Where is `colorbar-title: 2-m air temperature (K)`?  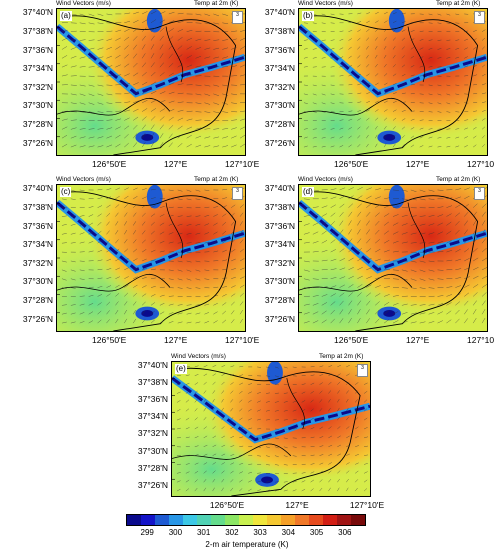
colorbar-title: 2-m air temperature (K) is located at coordinates (247, 544).